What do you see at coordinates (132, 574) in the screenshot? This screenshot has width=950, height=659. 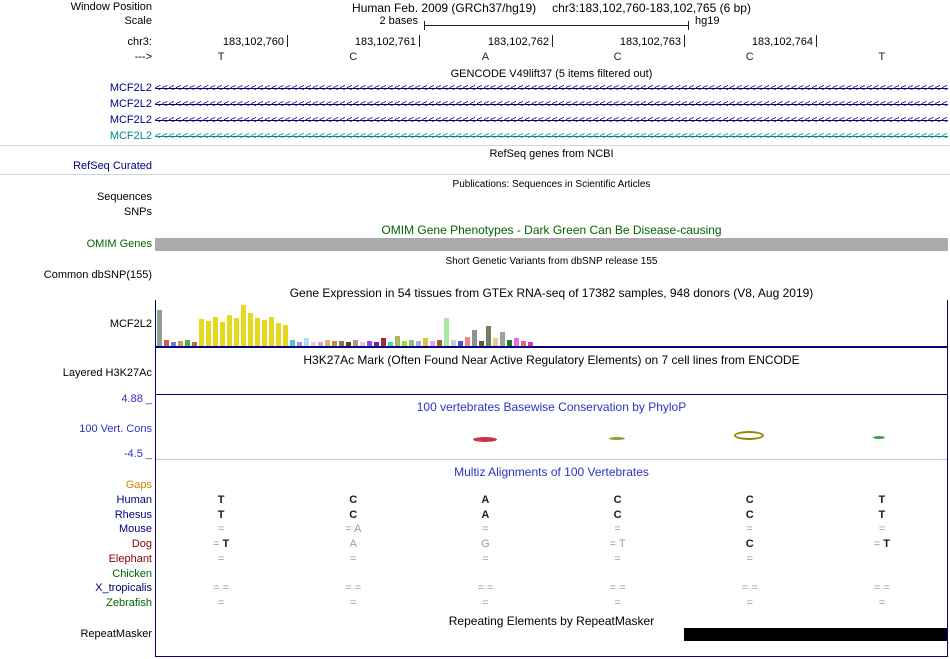 I see `species-label: Chicken` at bounding box center [132, 574].